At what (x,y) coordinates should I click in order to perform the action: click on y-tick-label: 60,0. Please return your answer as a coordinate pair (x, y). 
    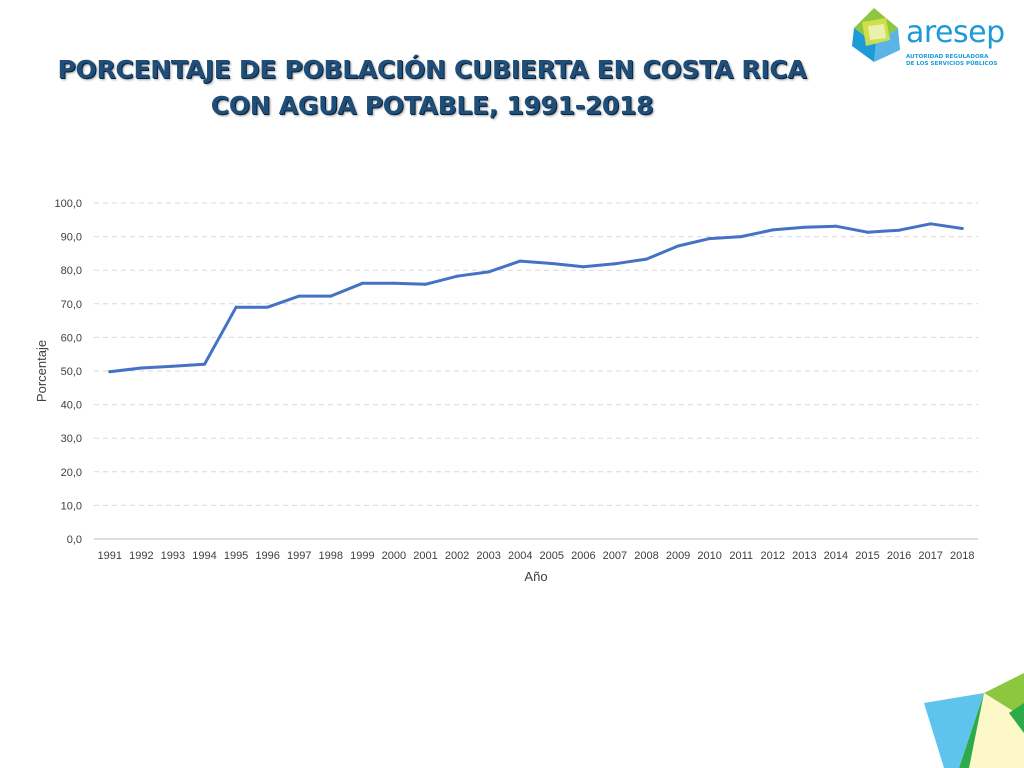
    Looking at the image, I should click on (71, 338).